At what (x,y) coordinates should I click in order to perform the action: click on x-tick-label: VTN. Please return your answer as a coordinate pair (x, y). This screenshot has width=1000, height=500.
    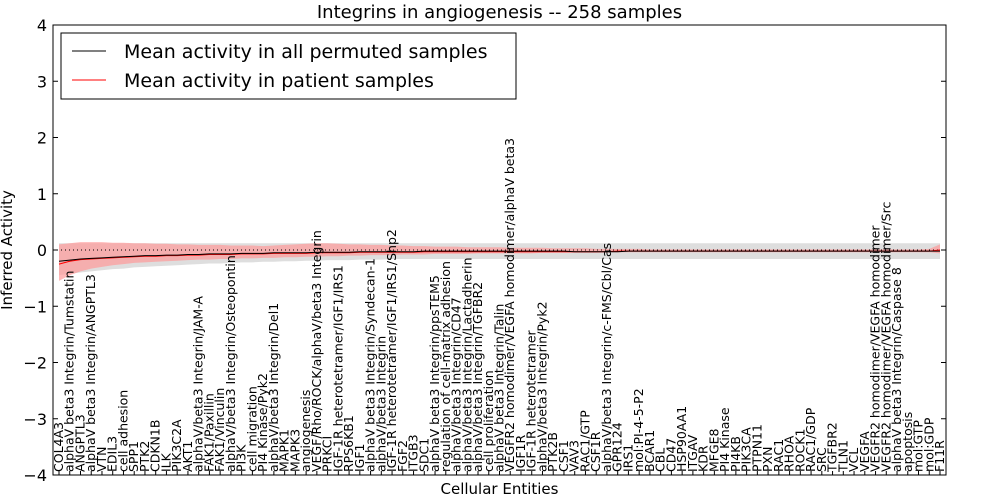
    Looking at the image, I should click on (101, 459).